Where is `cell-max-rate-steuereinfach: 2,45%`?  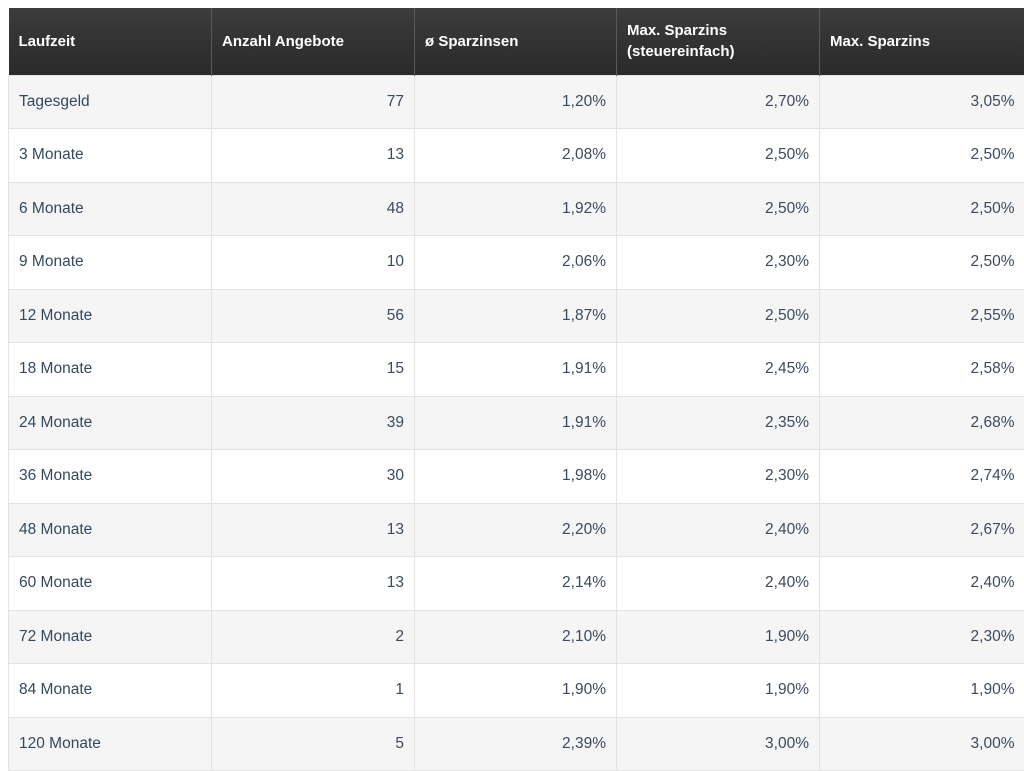 cell-max-rate-steuereinfach: 2,45% is located at coordinates (718, 369).